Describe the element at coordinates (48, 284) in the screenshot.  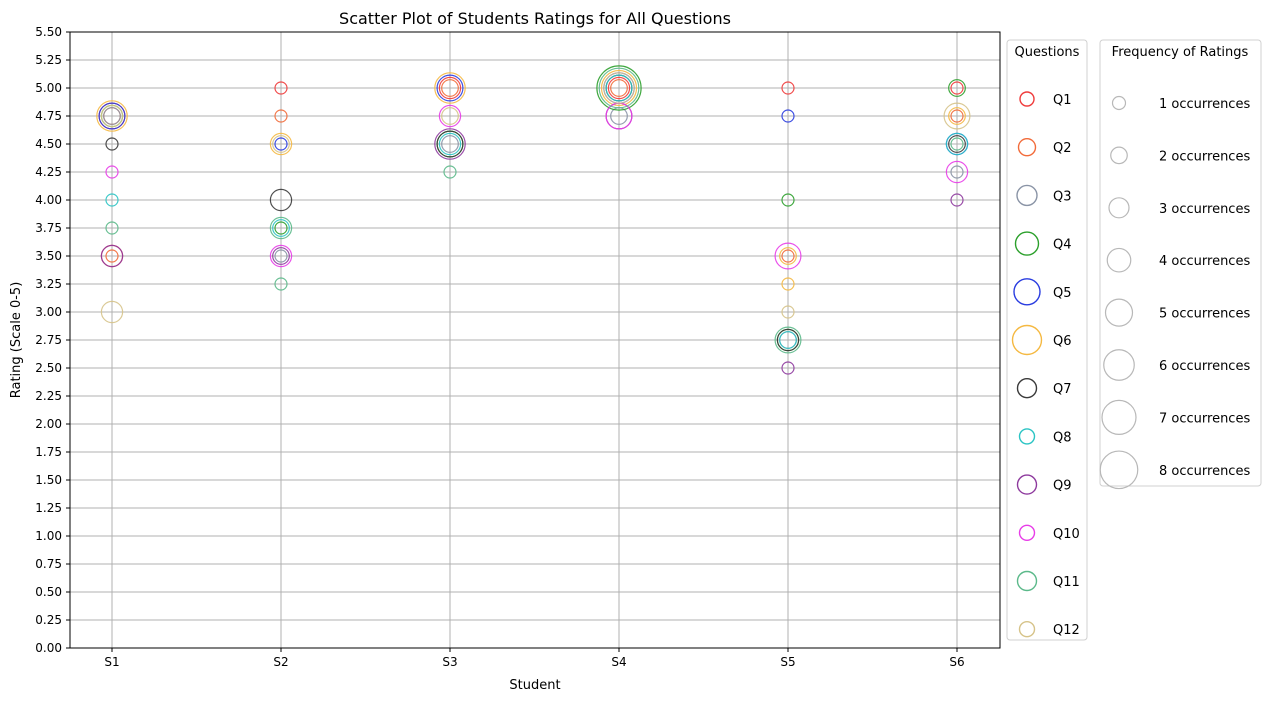
I see `y-tick-label: 3.25` at that location.